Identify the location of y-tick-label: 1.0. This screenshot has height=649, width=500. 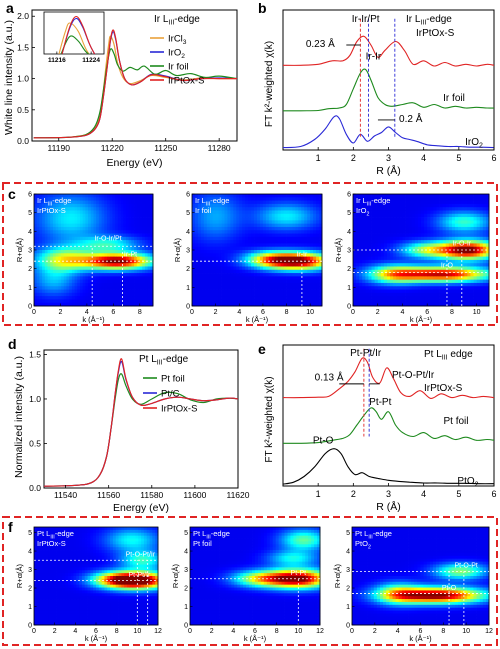
(35, 399).